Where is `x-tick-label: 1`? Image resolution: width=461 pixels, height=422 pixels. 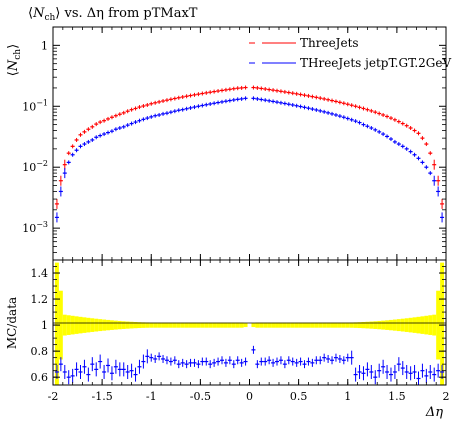 x-tick-label: 1 is located at coordinates (347, 396).